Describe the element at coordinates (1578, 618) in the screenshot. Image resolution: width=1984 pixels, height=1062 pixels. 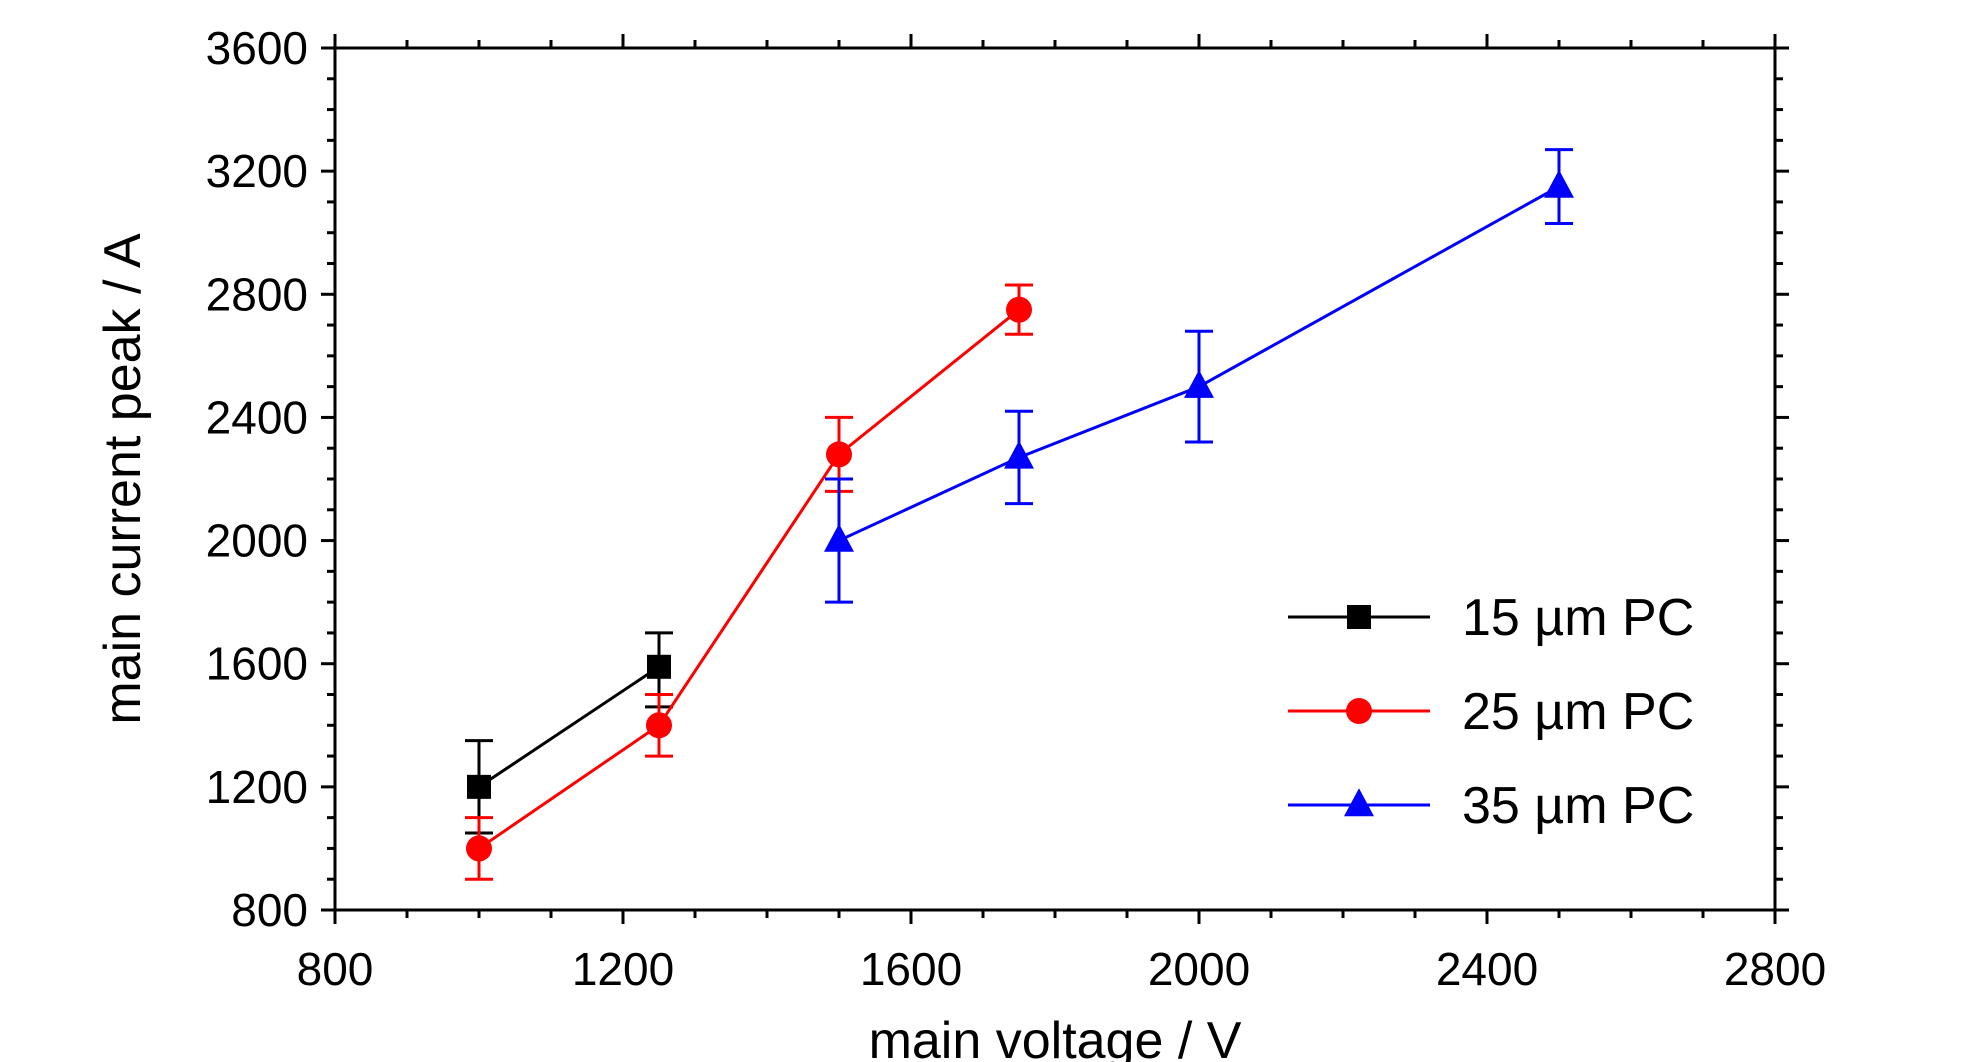
I see `legend-label: 15 µm PC` at that location.